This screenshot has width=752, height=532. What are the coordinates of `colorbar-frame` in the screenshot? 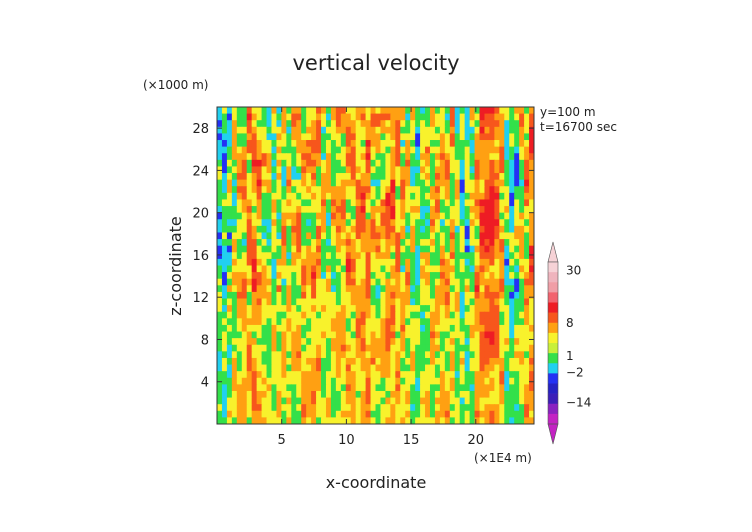 It's located at (553, 343).